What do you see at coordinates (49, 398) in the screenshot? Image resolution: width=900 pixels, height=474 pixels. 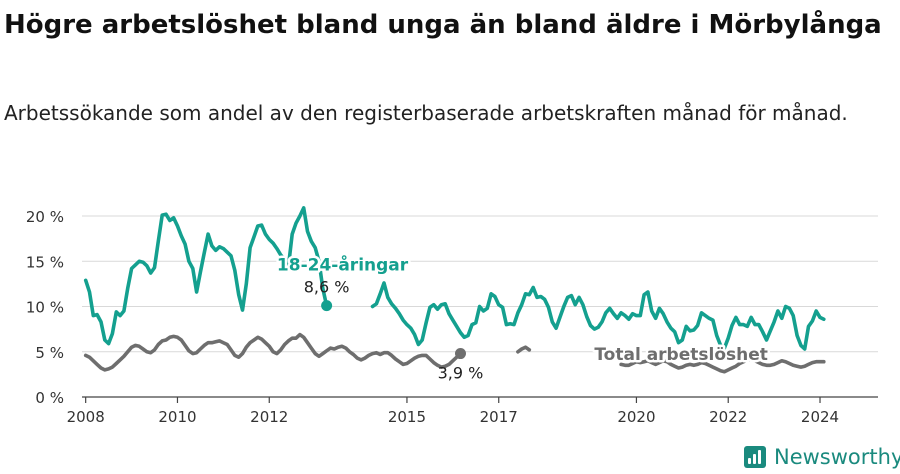 I see `y-tick-label: 0 %` at bounding box center [49, 398].